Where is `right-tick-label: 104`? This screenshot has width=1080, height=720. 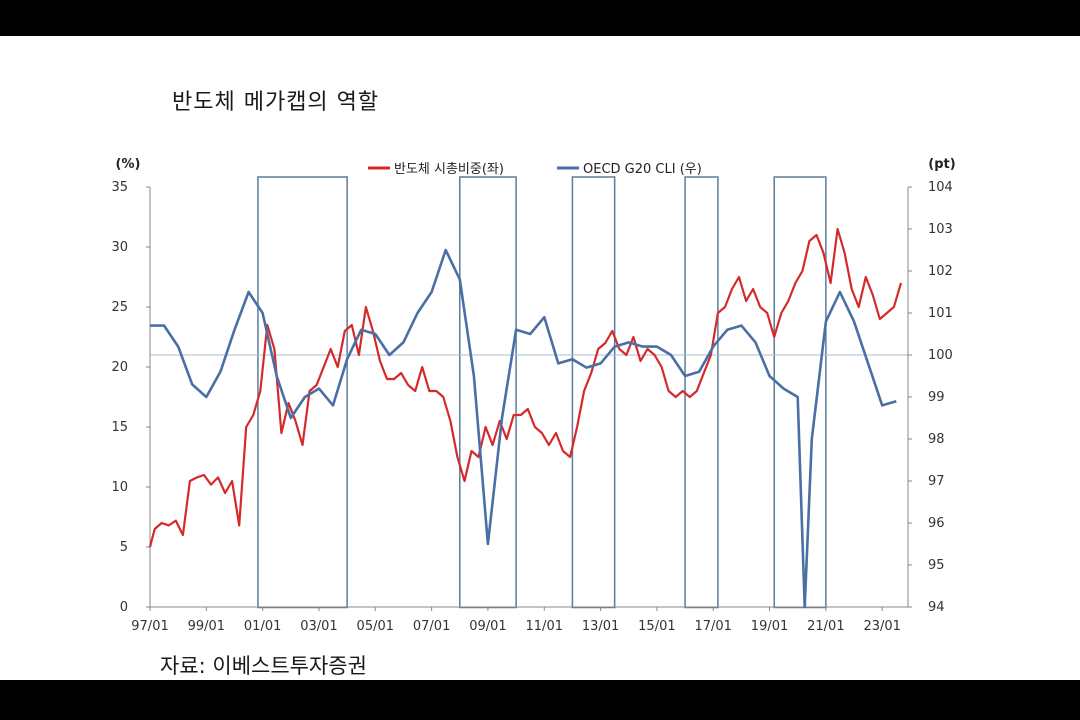 right-tick-label: 104 is located at coordinates (940, 187).